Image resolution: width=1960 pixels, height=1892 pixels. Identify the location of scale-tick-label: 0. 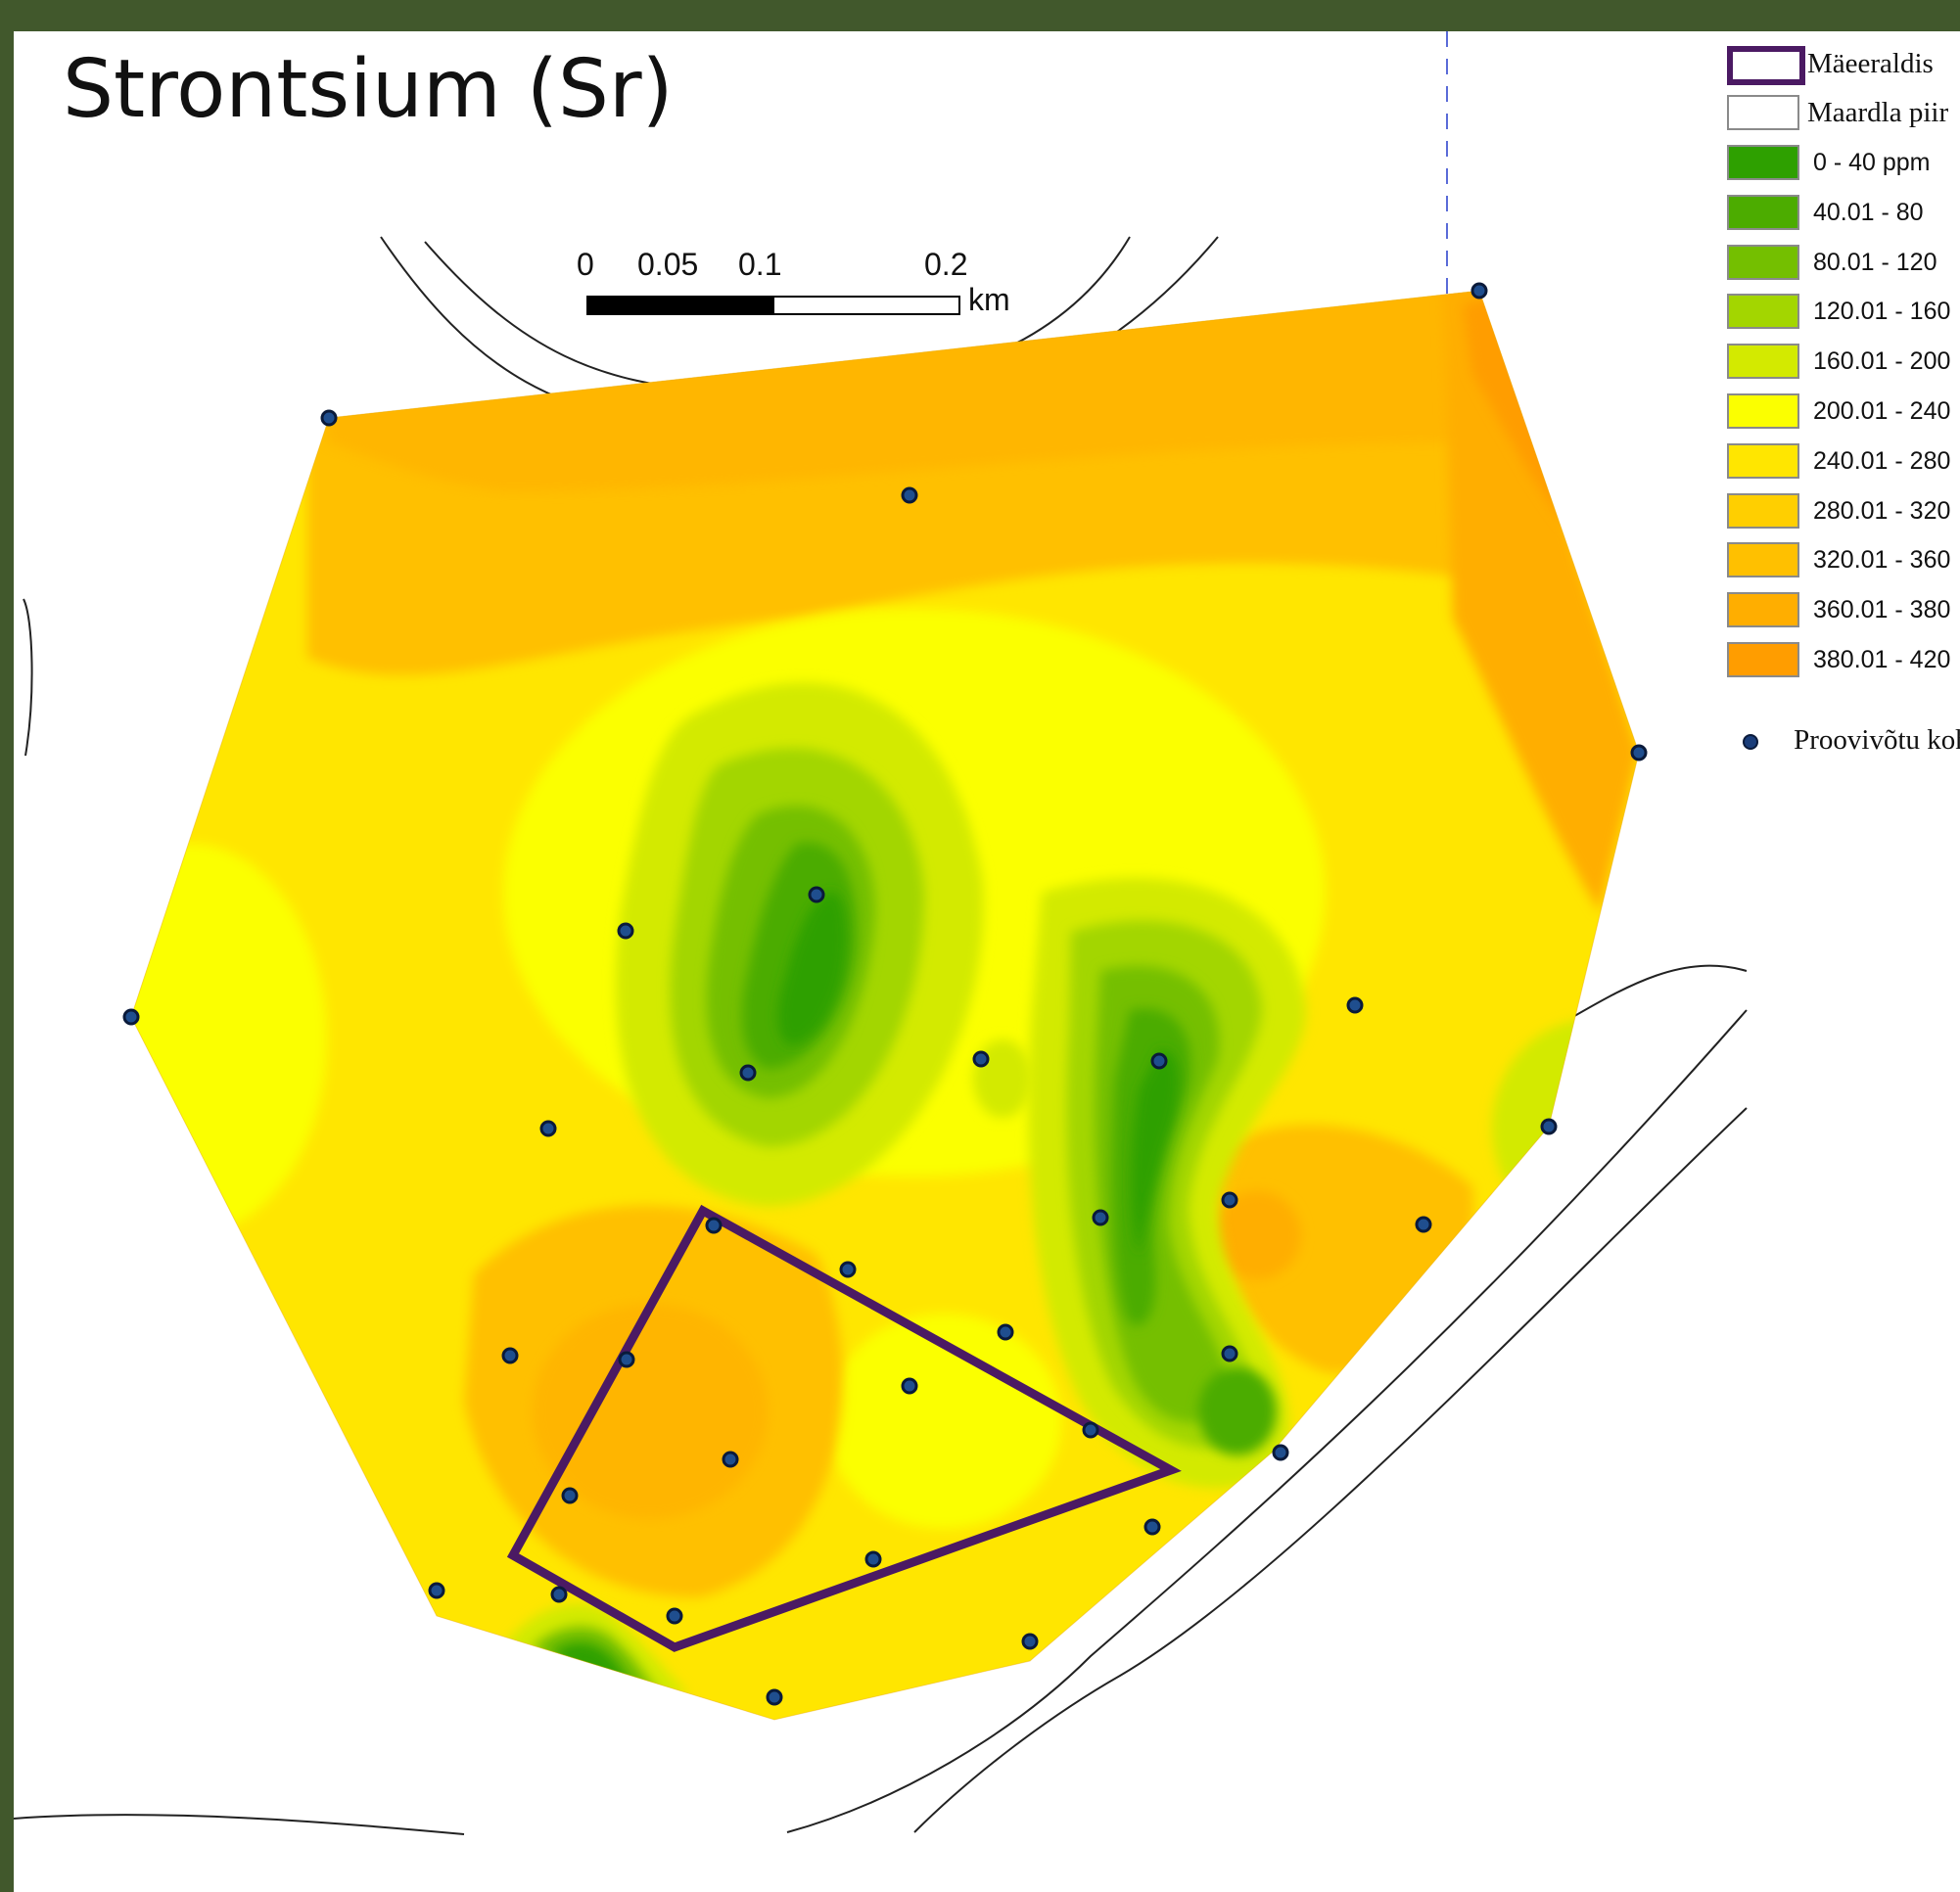
(585, 264).